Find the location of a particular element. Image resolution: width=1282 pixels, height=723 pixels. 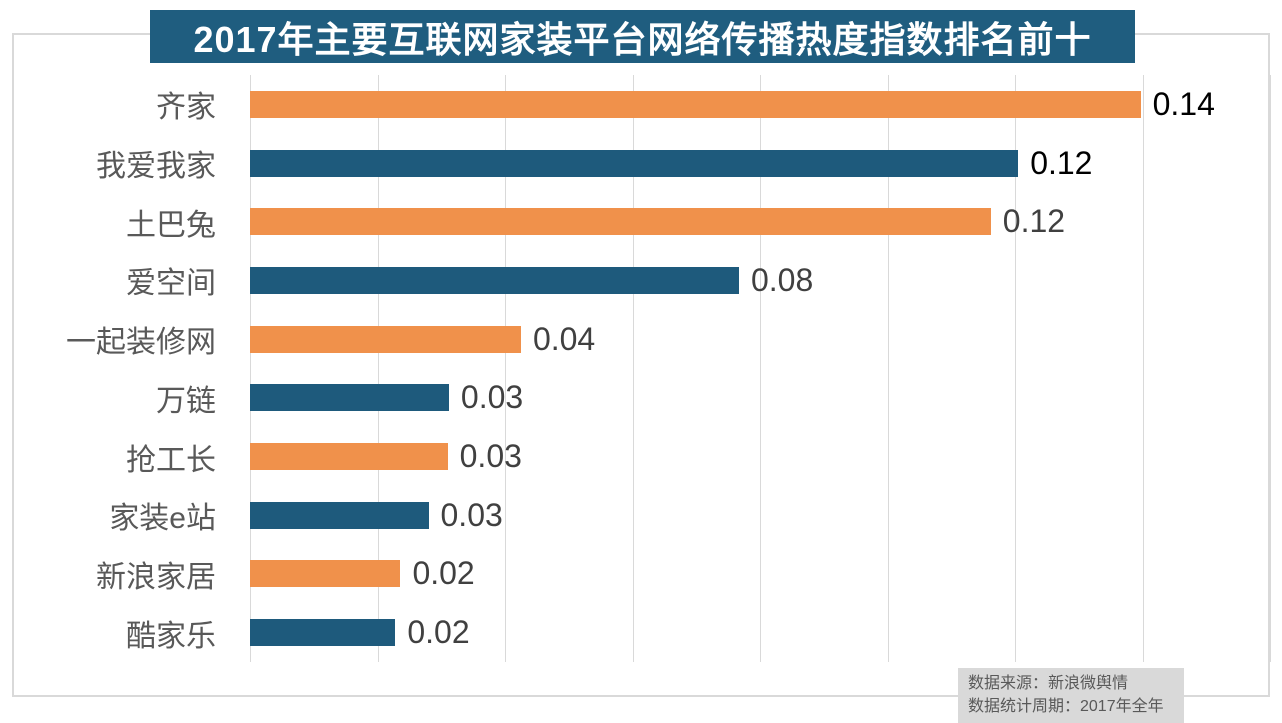

category-label: 土巴兔 is located at coordinates (171, 225).